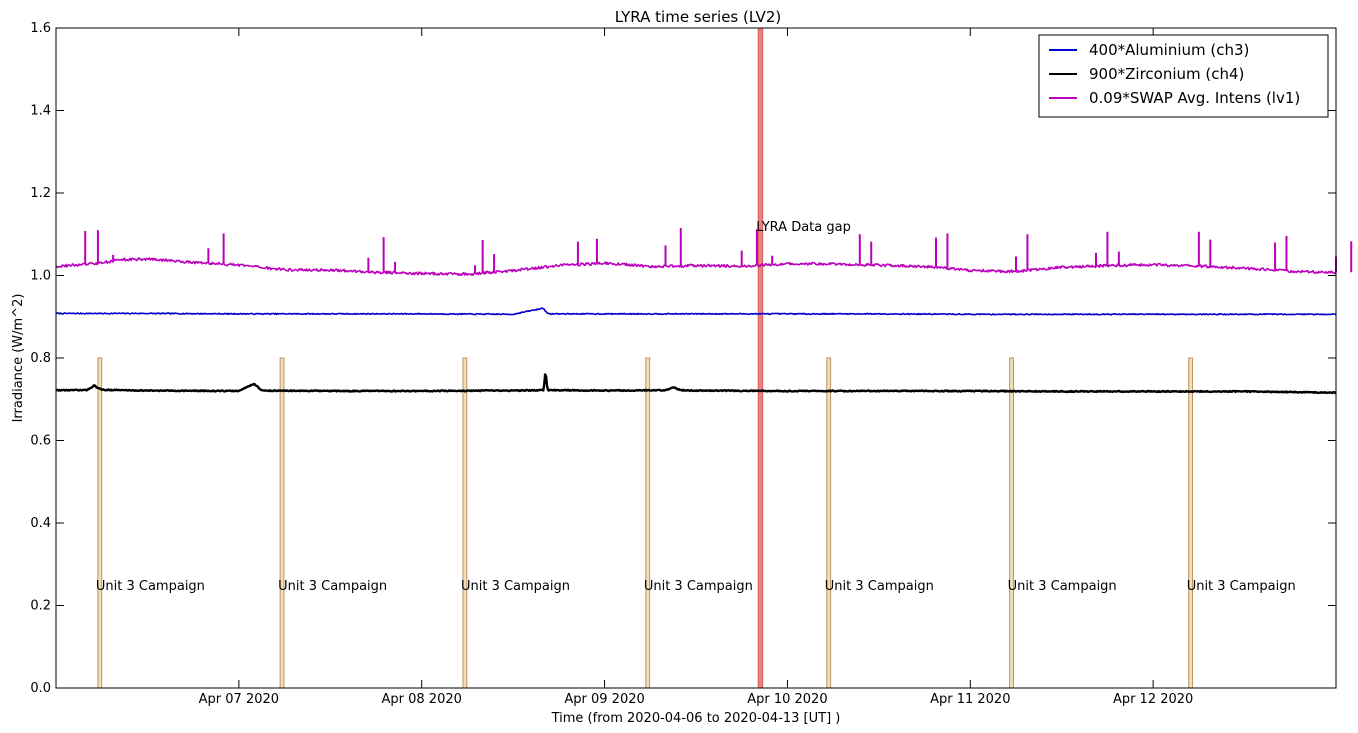 This screenshot has height=733, width=1358. I want to click on campaign-label-1: Unit 3 Campaign, so click(150, 586).